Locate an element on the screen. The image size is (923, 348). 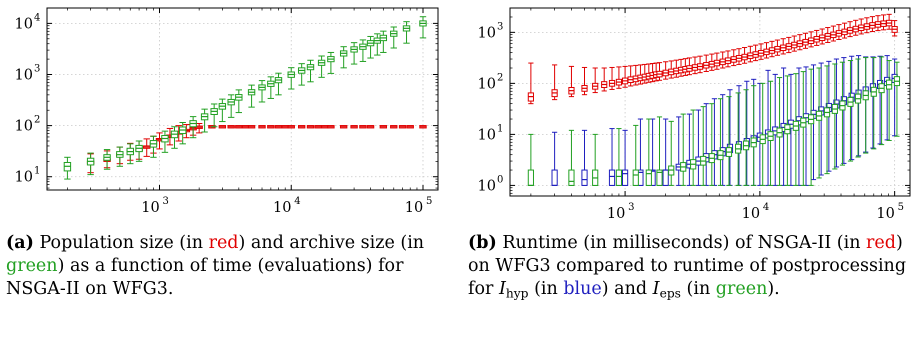
chart-a-x-tick-label-2: 10 is located at coordinates (414, 208).